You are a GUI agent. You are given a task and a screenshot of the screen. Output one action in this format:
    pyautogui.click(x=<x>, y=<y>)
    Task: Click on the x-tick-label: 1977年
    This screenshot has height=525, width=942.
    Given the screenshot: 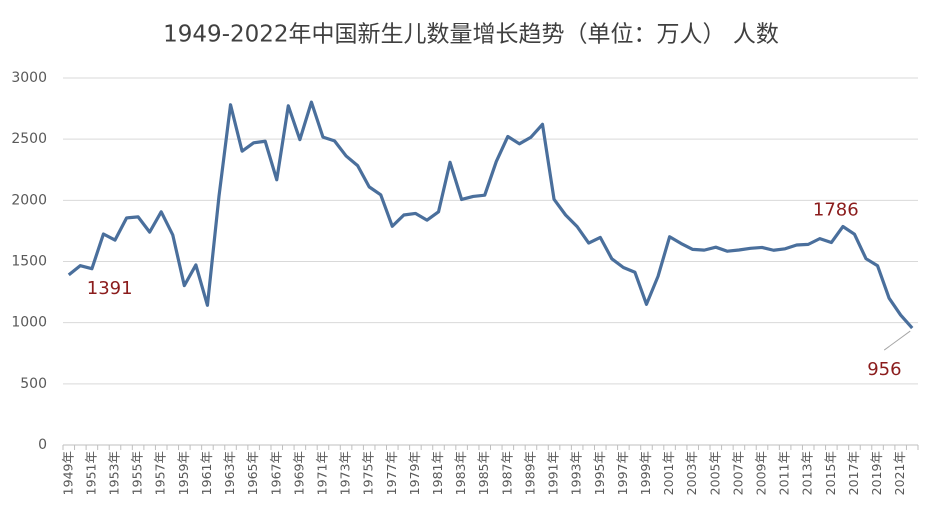 What is the action you would take?
    pyautogui.click(x=391, y=473)
    